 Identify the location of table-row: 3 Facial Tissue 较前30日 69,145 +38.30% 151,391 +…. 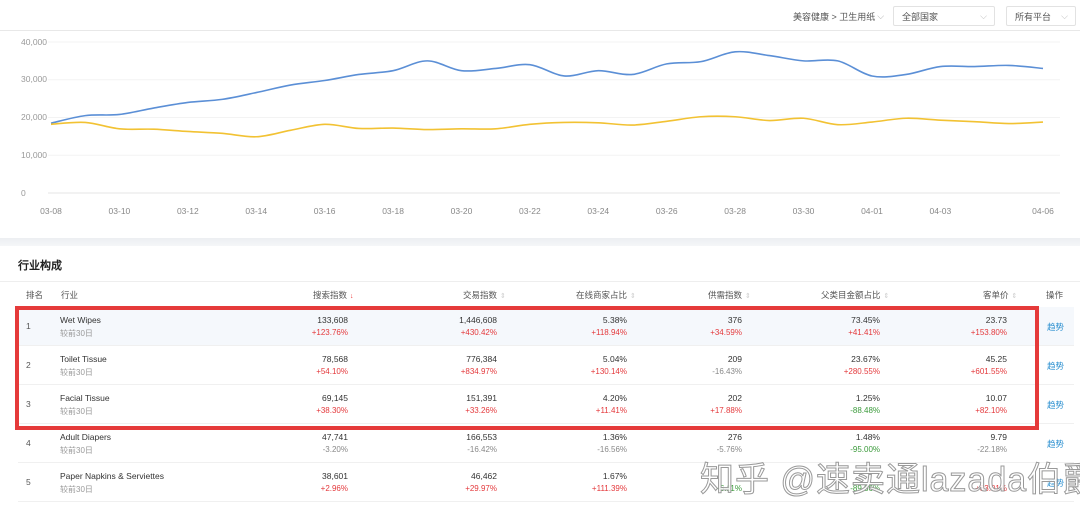
(546, 404).